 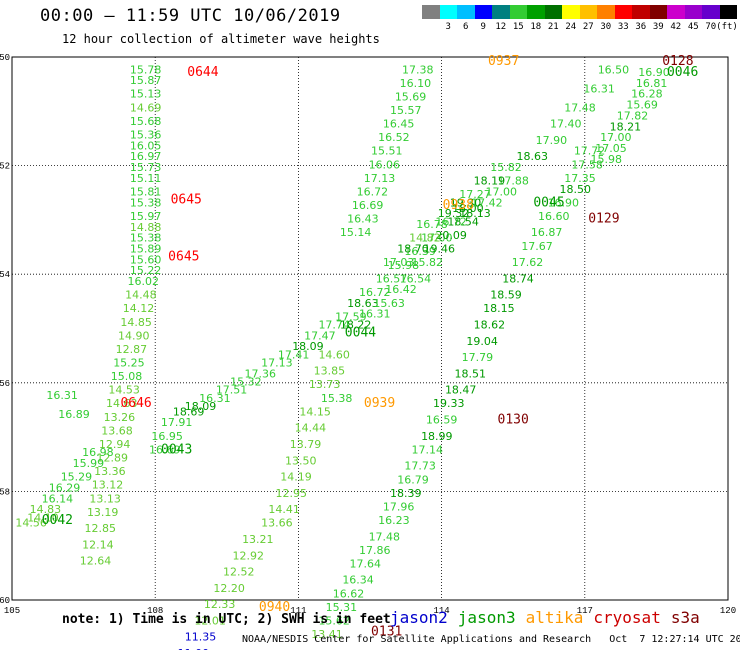 What do you see at coordinates (325, 384) in the screenshot?
I see `swh-value: 13.73` at bounding box center [325, 384].